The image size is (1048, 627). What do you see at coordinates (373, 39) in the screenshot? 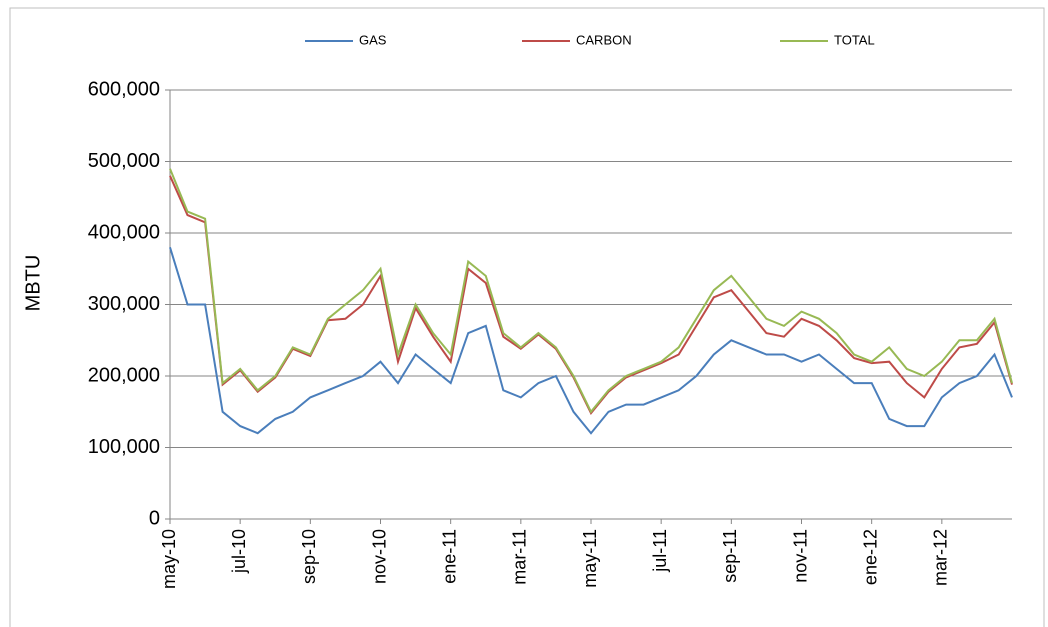
I see `legend-label: GAS` at bounding box center [373, 39].